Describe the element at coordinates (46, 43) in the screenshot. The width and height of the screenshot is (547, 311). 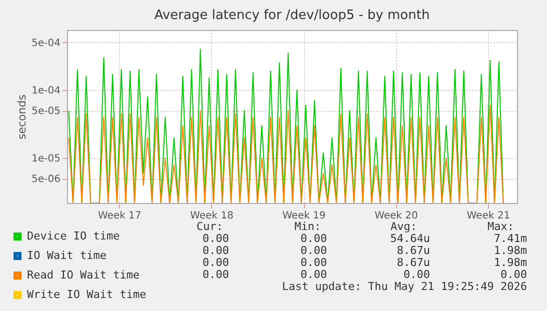
I see `y-tick-label: 5e-04` at that location.